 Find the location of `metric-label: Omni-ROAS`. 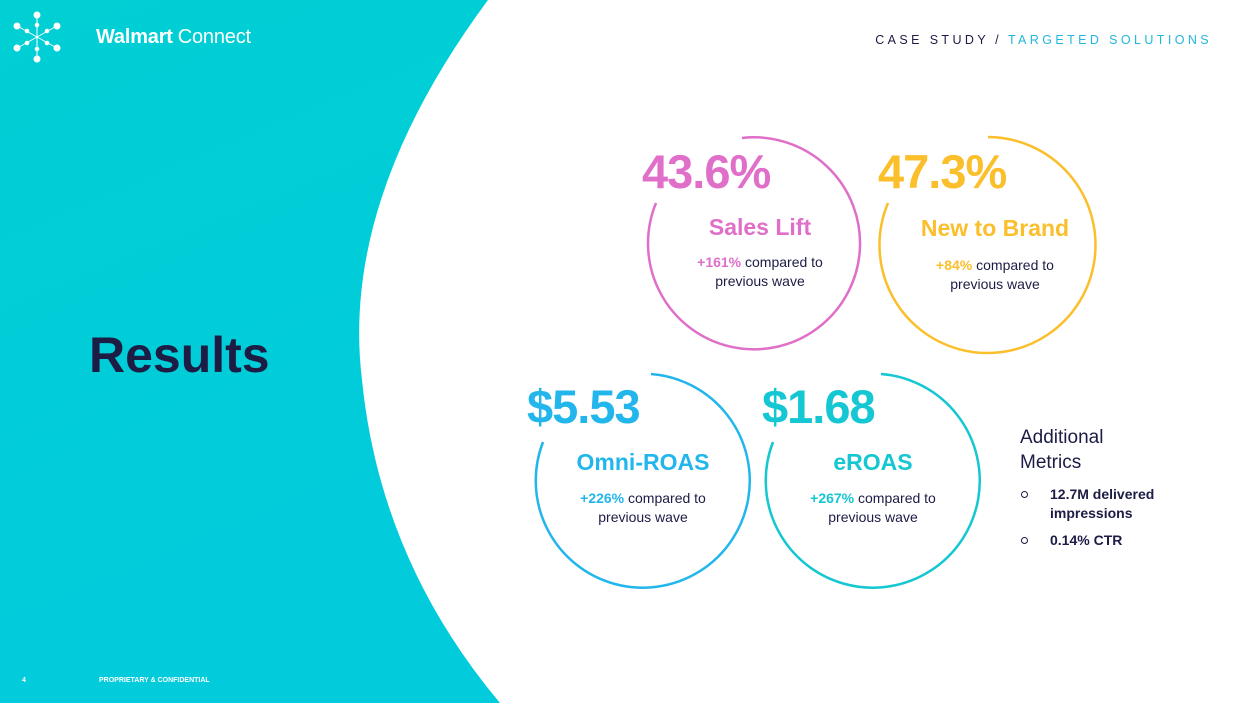

metric-label: Omni-ROAS is located at coordinates (643, 462).